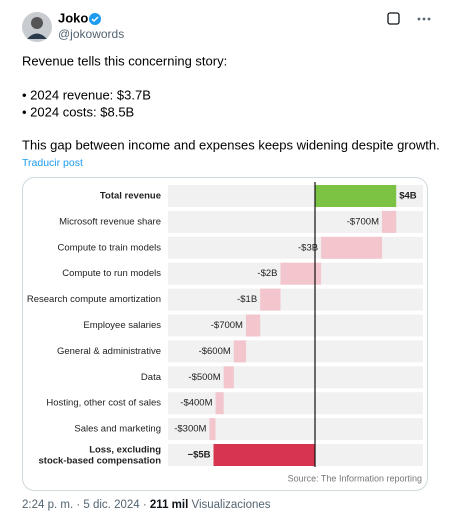 Image resolution: width=450 pixels, height=522 pixels. What do you see at coordinates (91, 34) in the screenshot?
I see `author-handle: @jokowords` at bounding box center [91, 34].